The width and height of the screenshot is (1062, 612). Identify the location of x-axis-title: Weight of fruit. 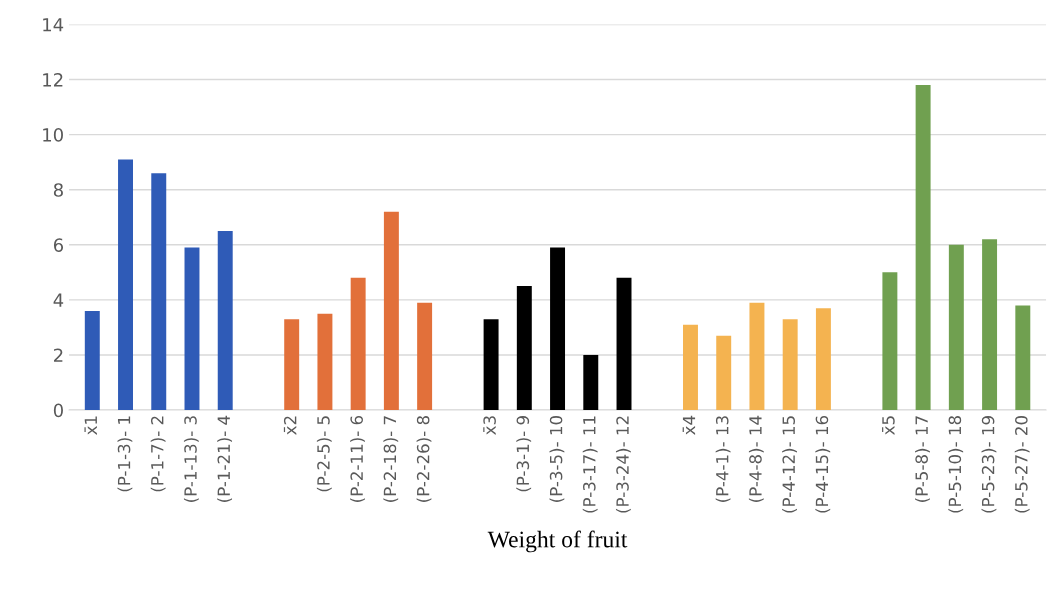
(557, 541).